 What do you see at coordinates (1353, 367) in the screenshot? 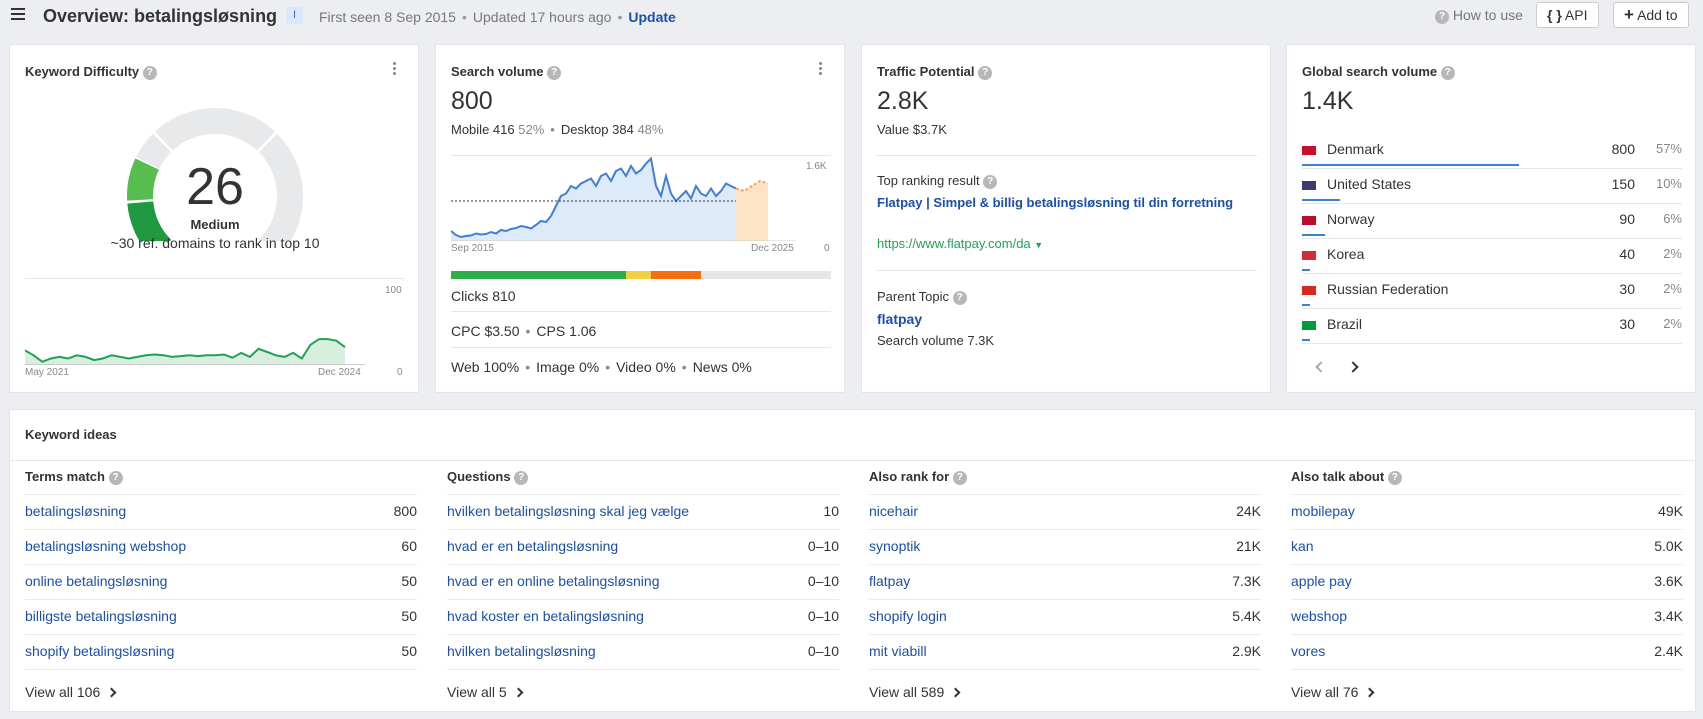
I see `next-page-icon` at bounding box center [1353, 367].